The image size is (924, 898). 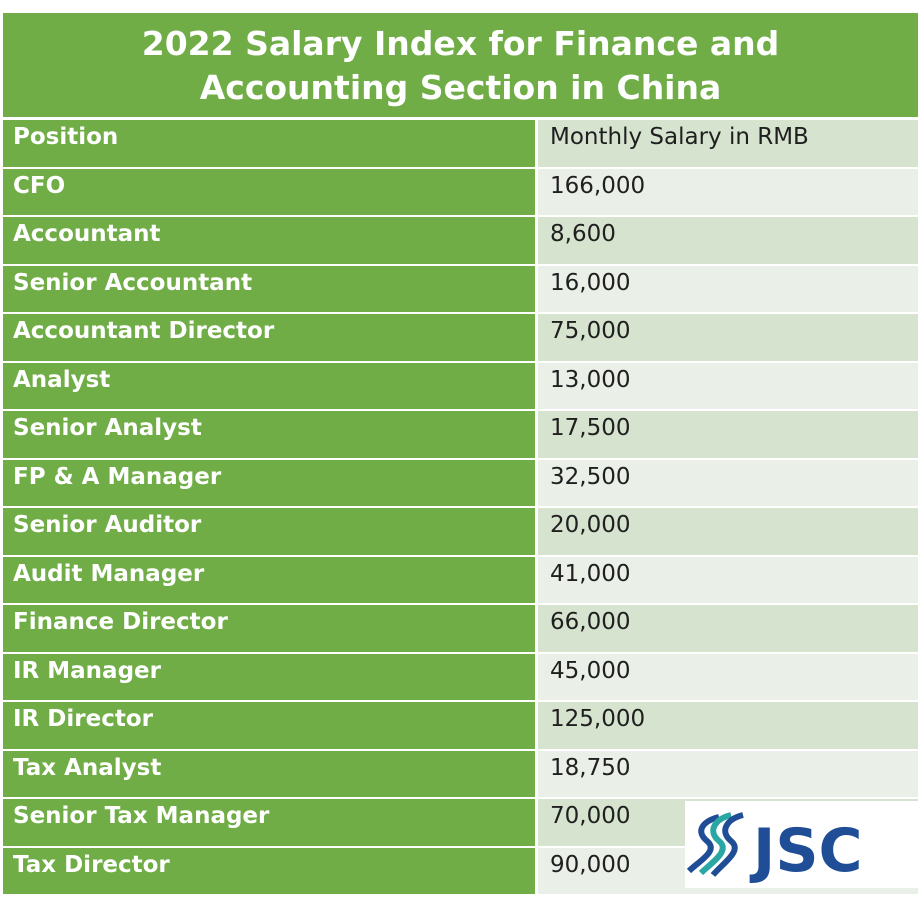 What do you see at coordinates (269, 385) in the screenshot?
I see `position-cell: Analyst` at bounding box center [269, 385].